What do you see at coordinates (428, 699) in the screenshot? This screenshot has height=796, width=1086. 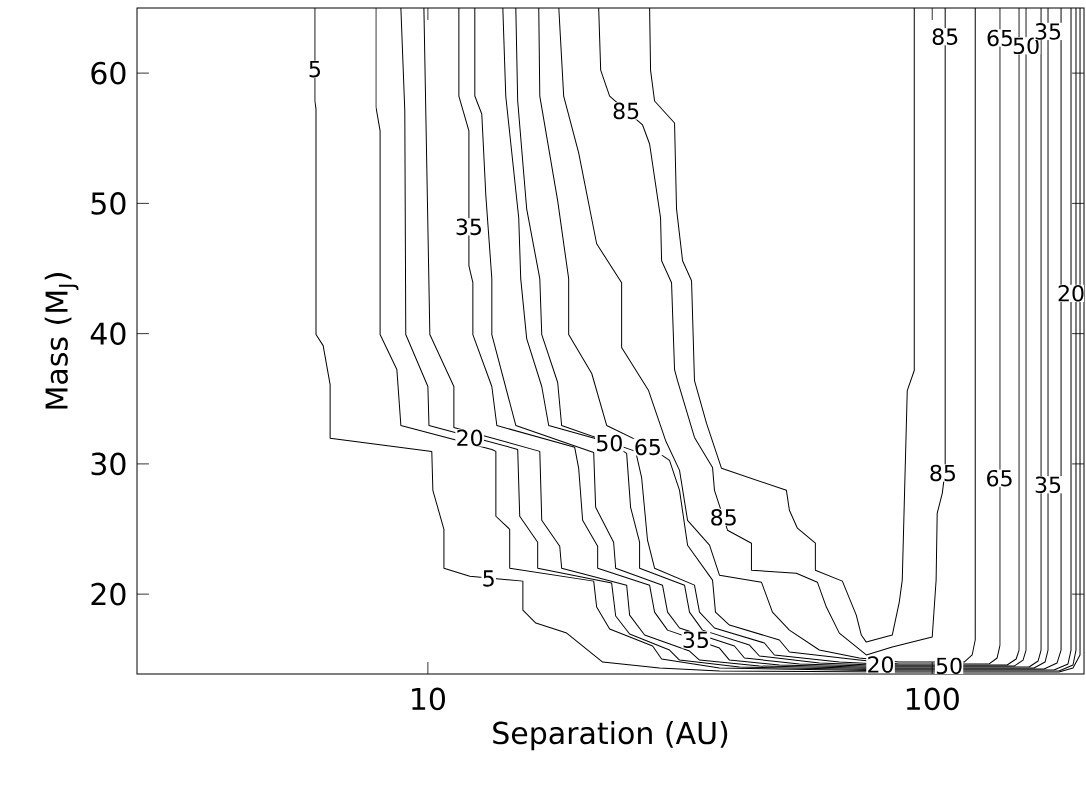 I see `x-tick-label: 10` at bounding box center [428, 699].